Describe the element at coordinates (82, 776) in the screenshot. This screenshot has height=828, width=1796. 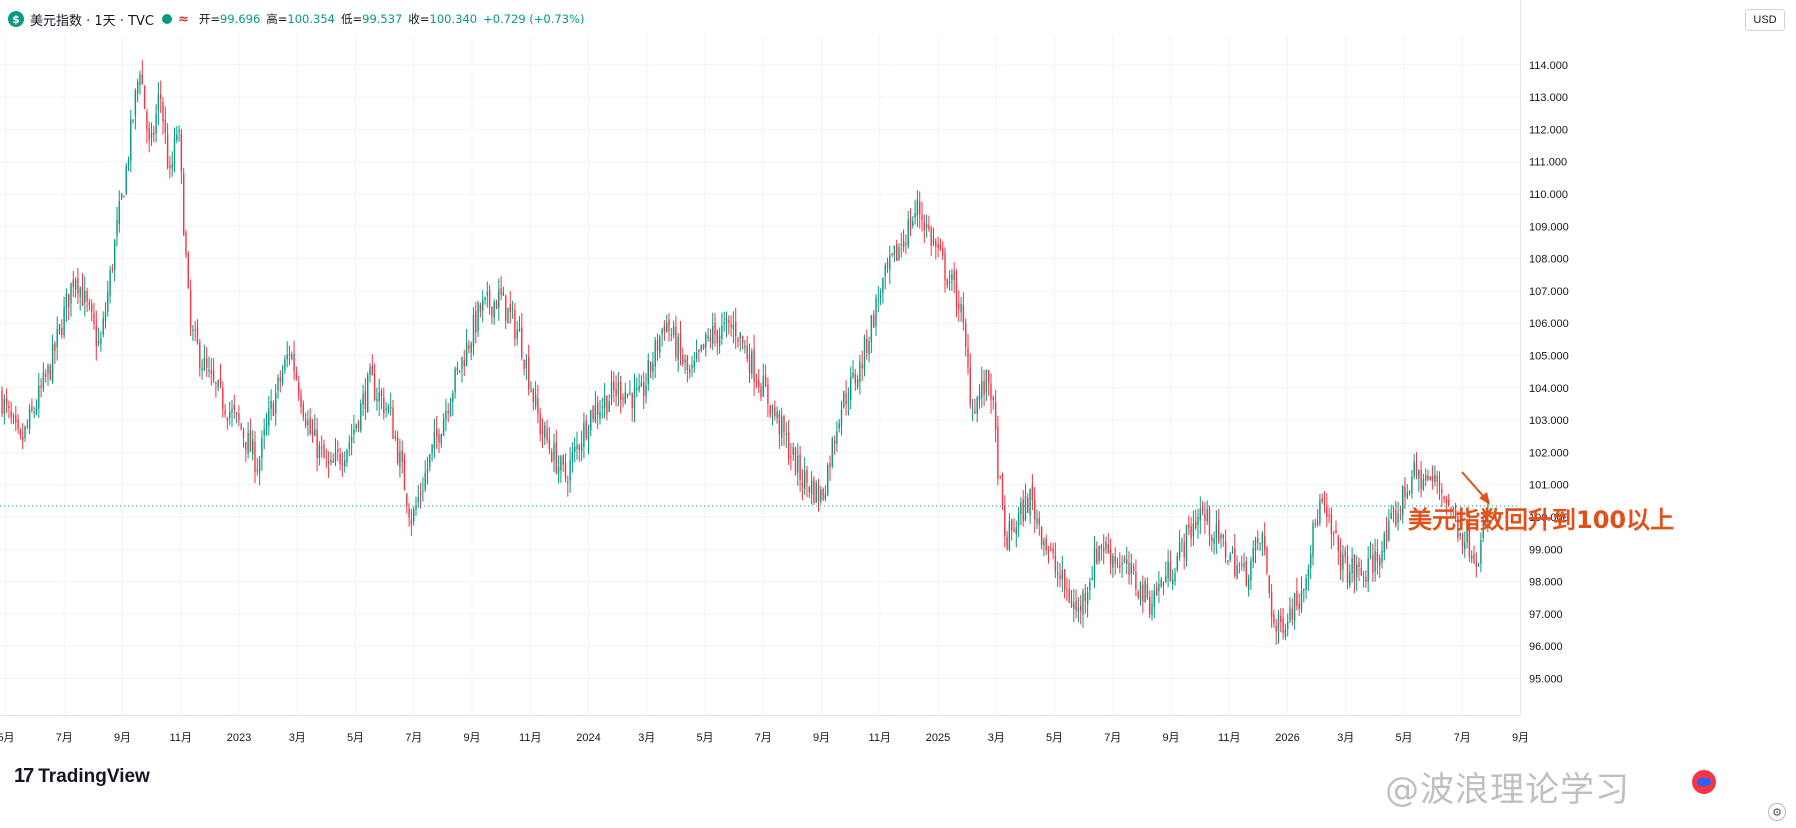
I see `tradingview-logo: 17 TradingView` at that location.